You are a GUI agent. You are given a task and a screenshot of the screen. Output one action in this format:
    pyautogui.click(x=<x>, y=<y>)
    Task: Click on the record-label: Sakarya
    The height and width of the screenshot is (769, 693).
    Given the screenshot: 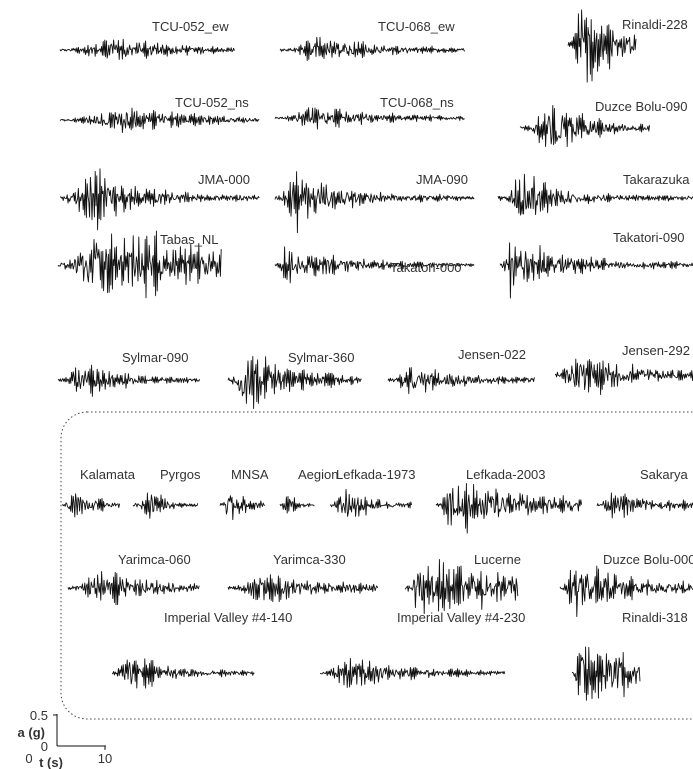 What is the action you would take?
    pyautogui.click(x=664, y=474)
    